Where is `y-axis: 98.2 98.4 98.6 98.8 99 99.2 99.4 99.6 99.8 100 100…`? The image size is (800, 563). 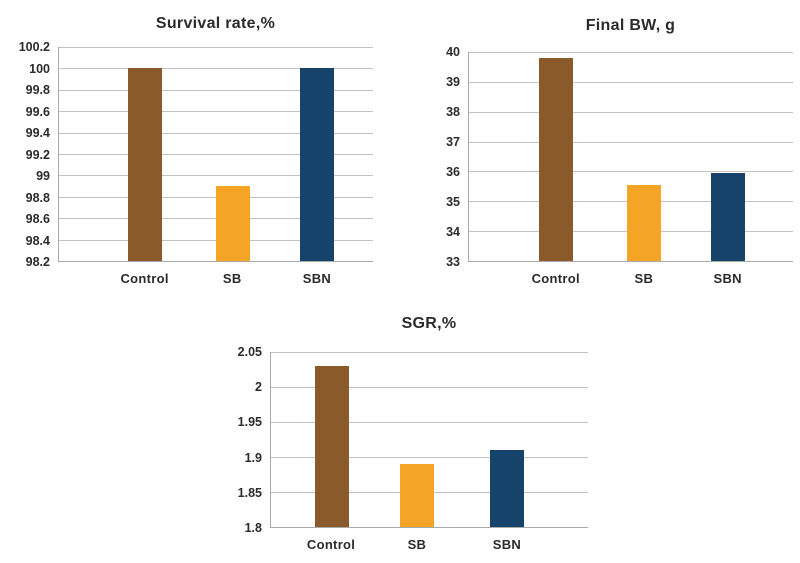
y-axis: 98.2 98.4 98.6 98.8 99 99.2 99.4 99.6 99.8 100 100… is located at coordinates (32, 154).